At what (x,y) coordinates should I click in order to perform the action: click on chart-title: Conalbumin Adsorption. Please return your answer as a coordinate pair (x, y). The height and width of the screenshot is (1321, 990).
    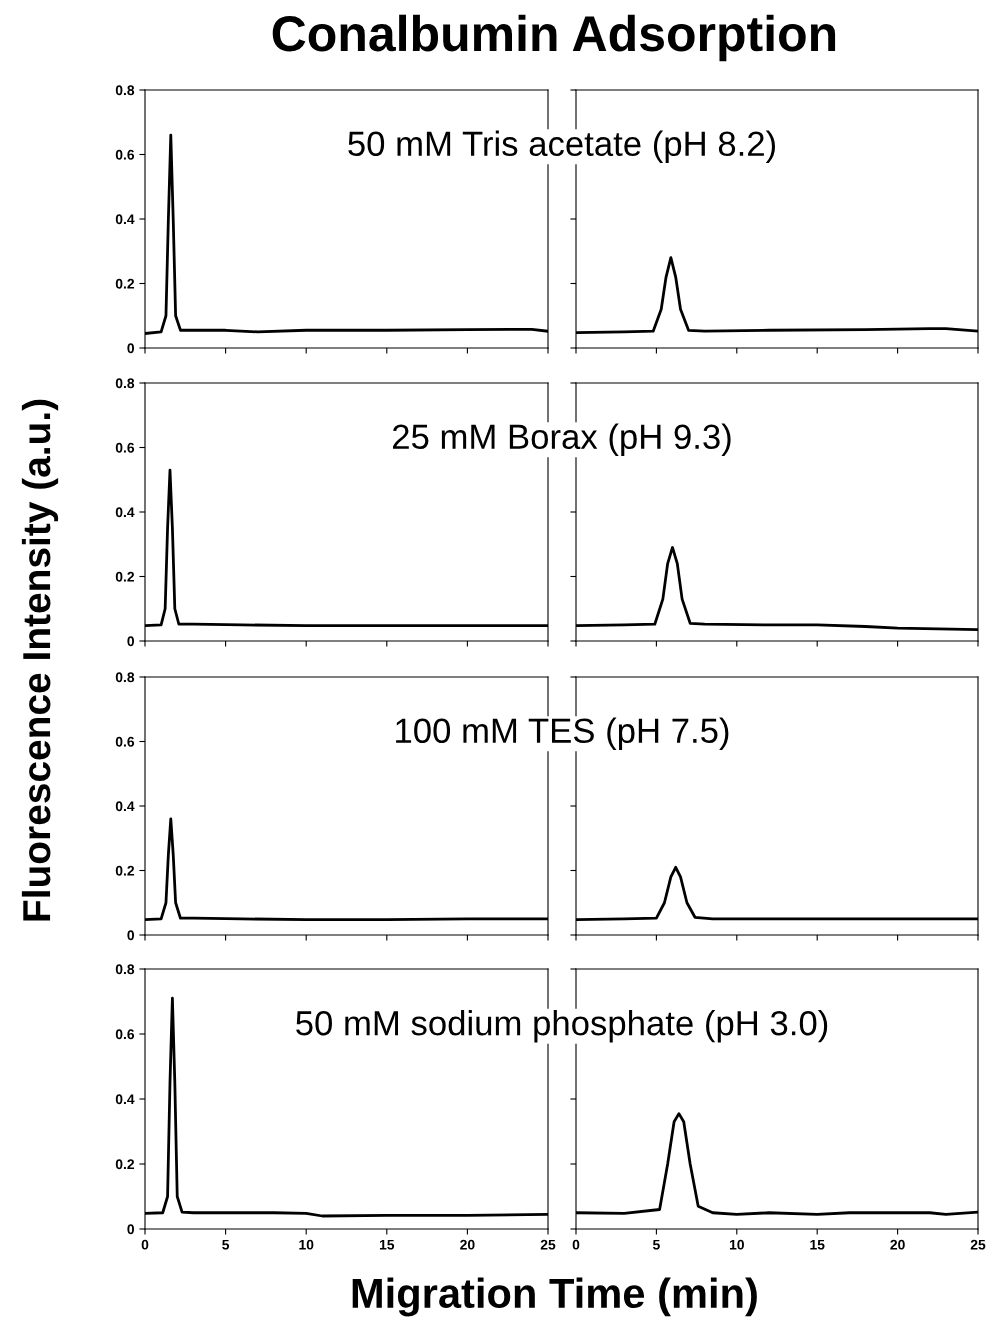
    Looking at the image, I should click on (554, 38).